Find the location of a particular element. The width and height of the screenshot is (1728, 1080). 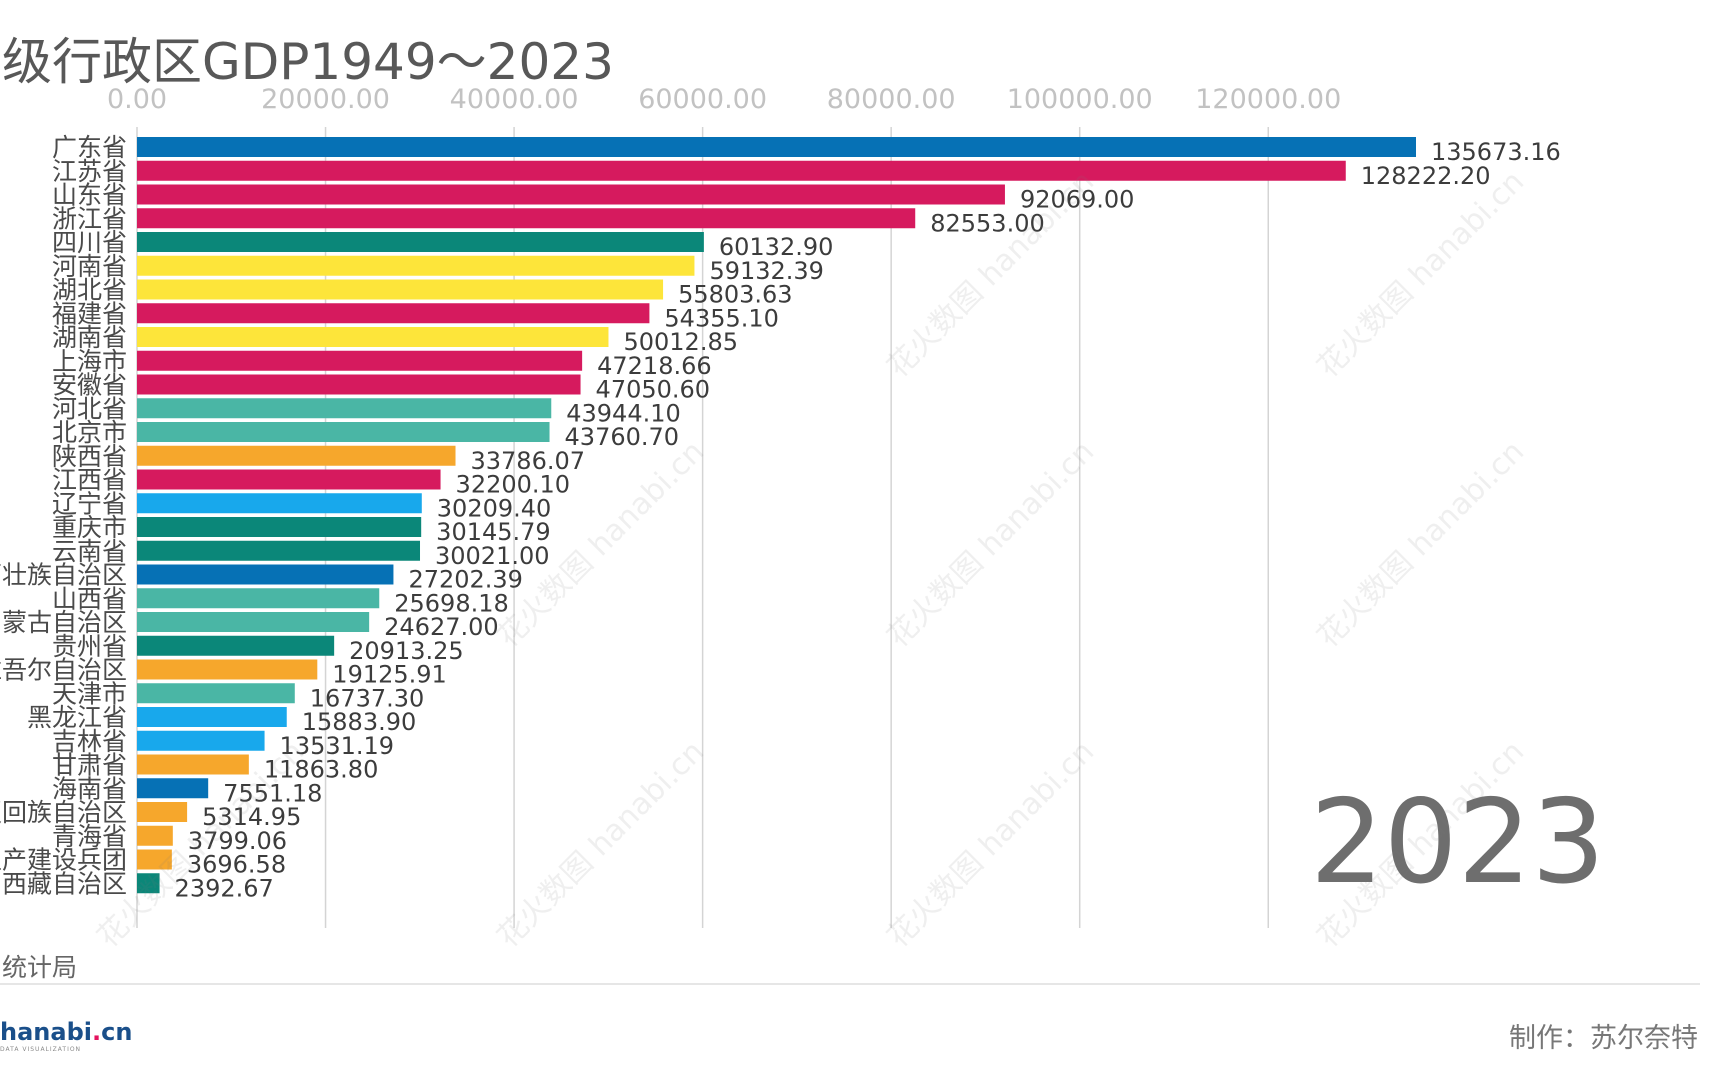

value-label: 11863.80 is located at coordinates (321, 770).